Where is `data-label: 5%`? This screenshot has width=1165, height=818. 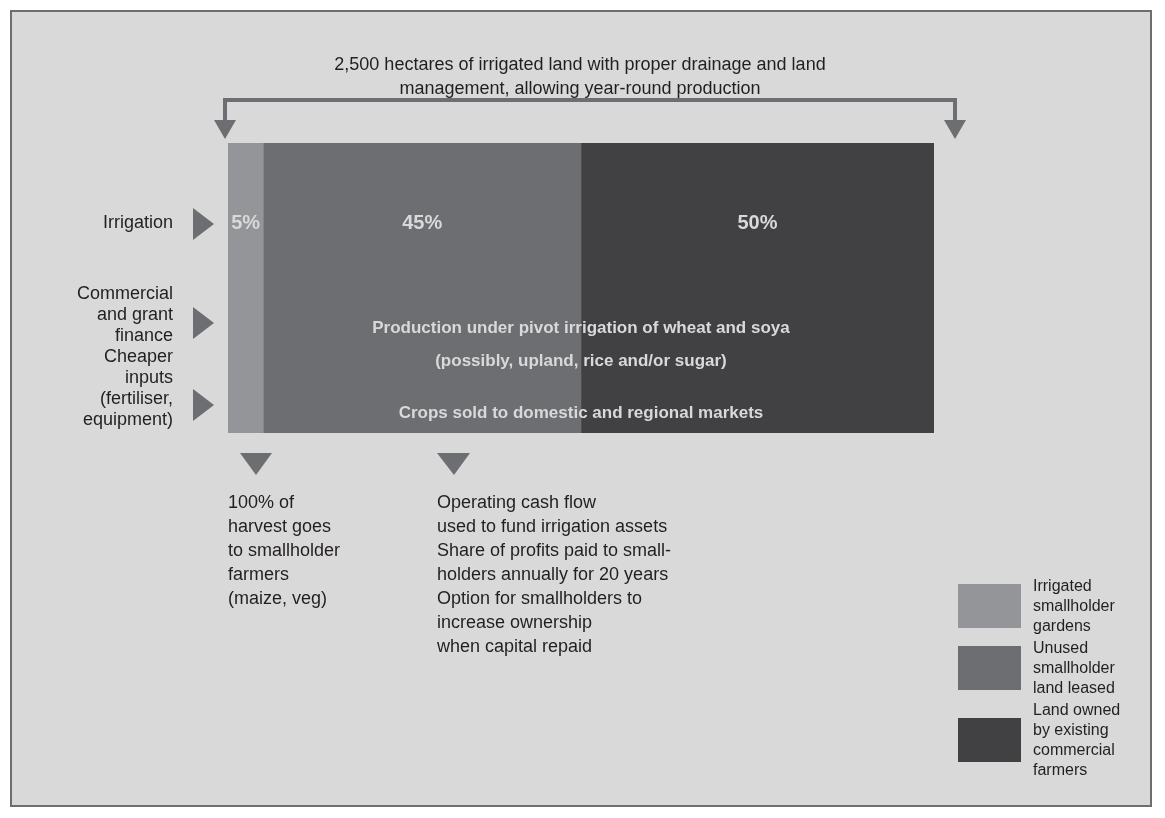 data-label: 5% is located at coordinates (246, 221).